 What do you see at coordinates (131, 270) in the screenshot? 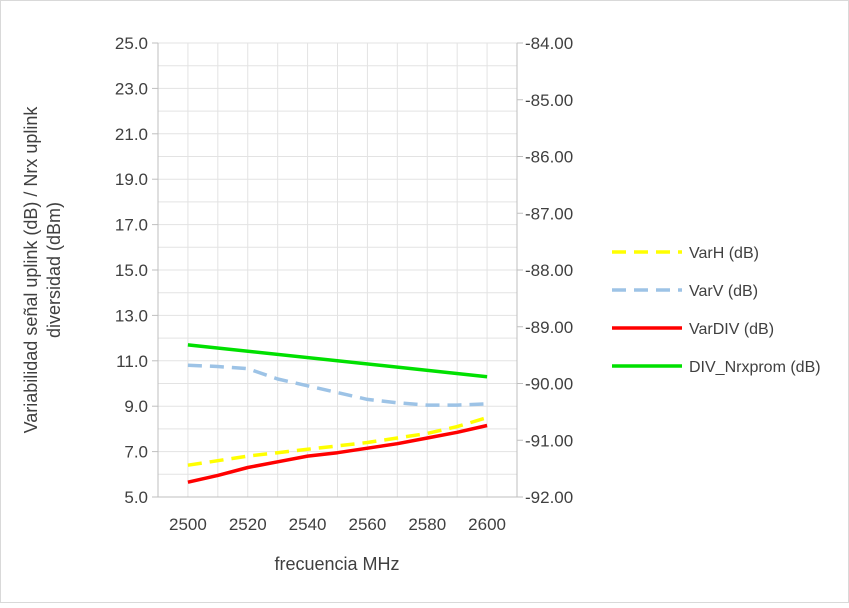
I see `left-y-tick-label: 15.0` at bounding box center [131, 270].